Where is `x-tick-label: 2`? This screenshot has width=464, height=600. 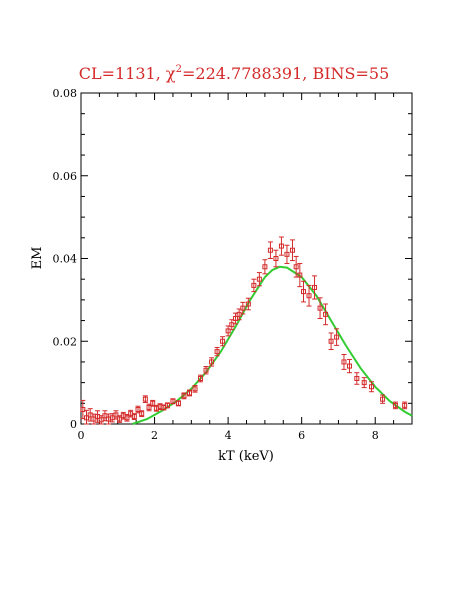
x-tick-label: 2 is located at coordinates (154, 435).